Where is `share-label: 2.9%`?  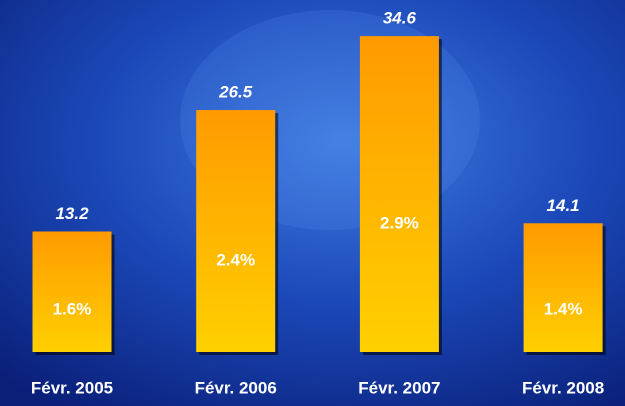 share-label: 2.9% is located at coordinates (399, 223).